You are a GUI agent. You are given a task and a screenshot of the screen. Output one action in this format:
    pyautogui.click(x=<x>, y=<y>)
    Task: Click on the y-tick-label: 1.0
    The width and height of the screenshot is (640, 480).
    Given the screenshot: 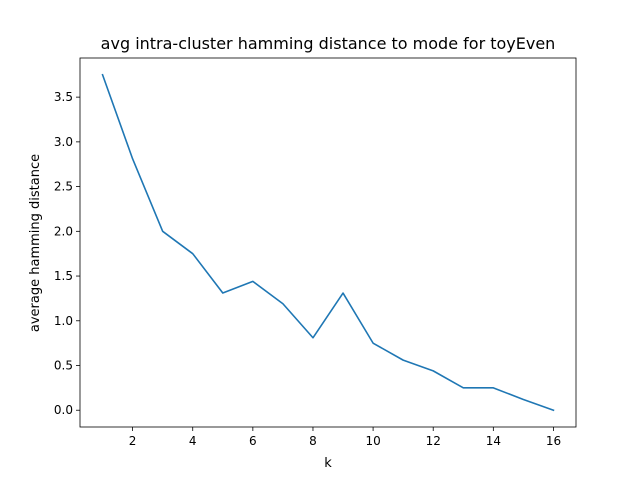 What is the action you would take?
    pyautogui.click(x=63, y=321)
    